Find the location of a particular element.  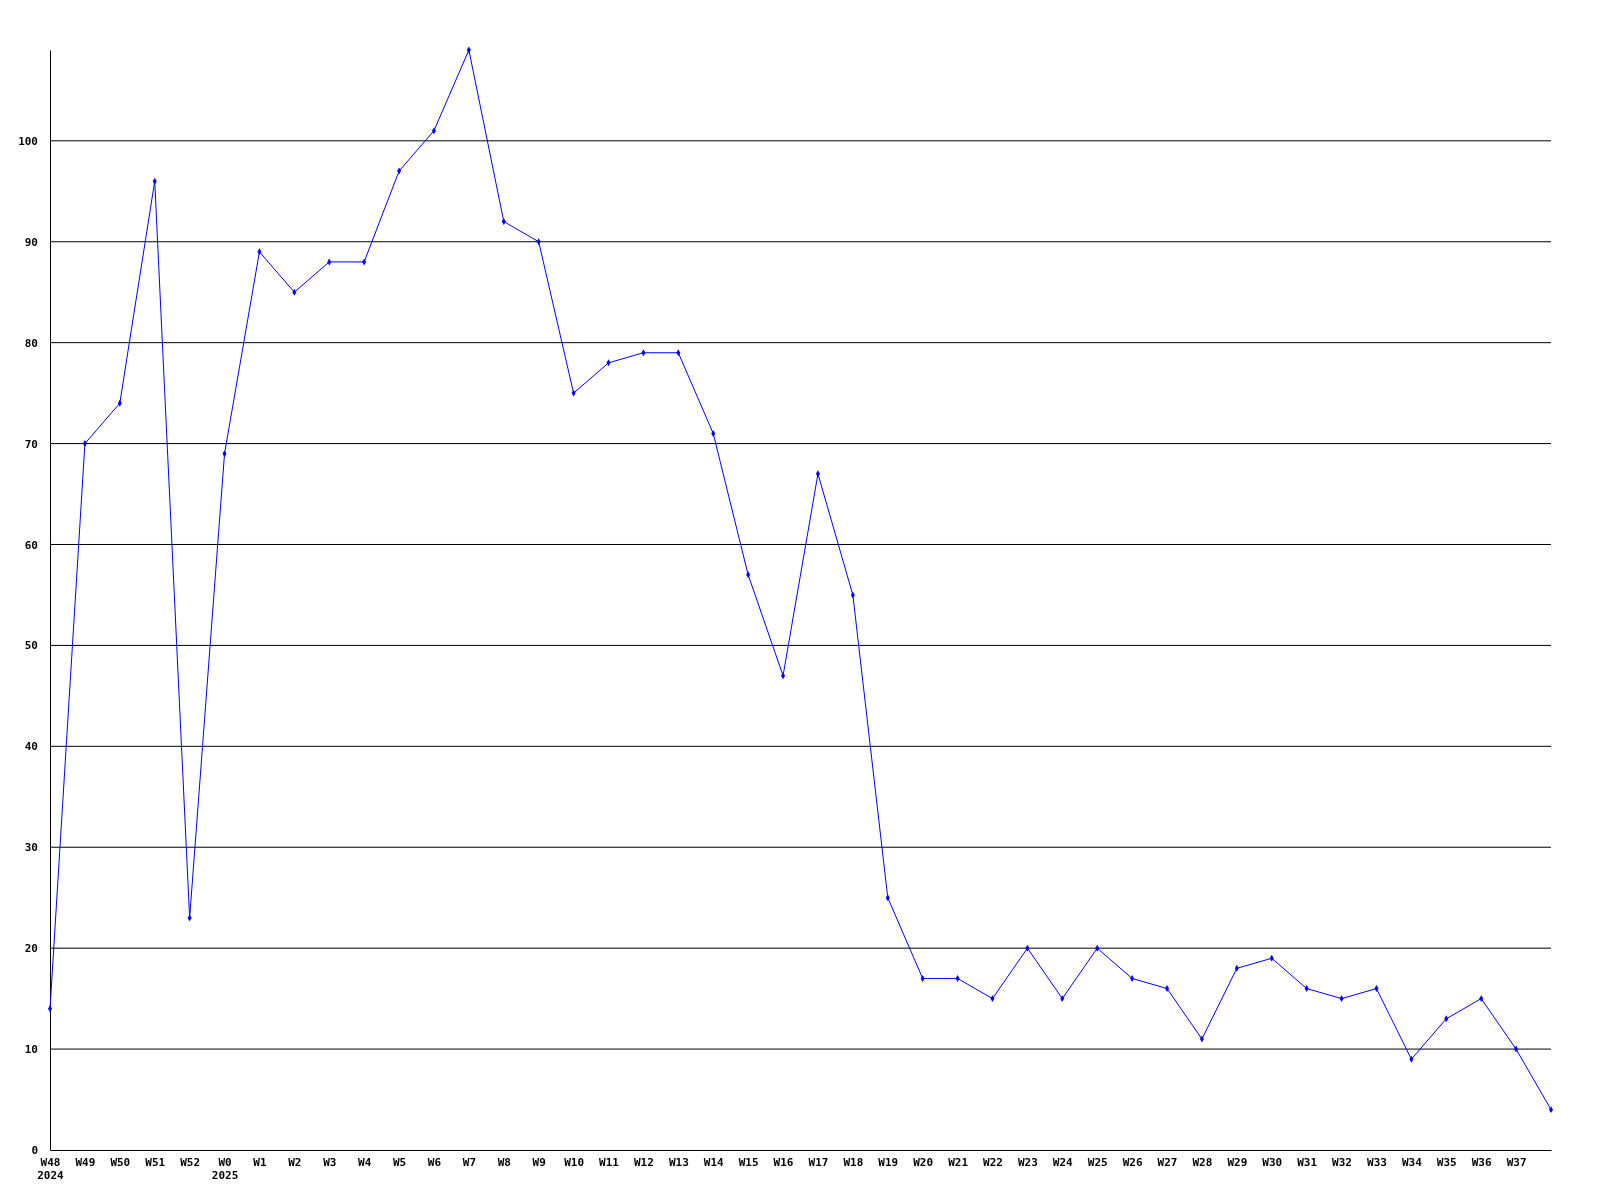

x-tick-label: W21 is located at coordinates (958, 1162).